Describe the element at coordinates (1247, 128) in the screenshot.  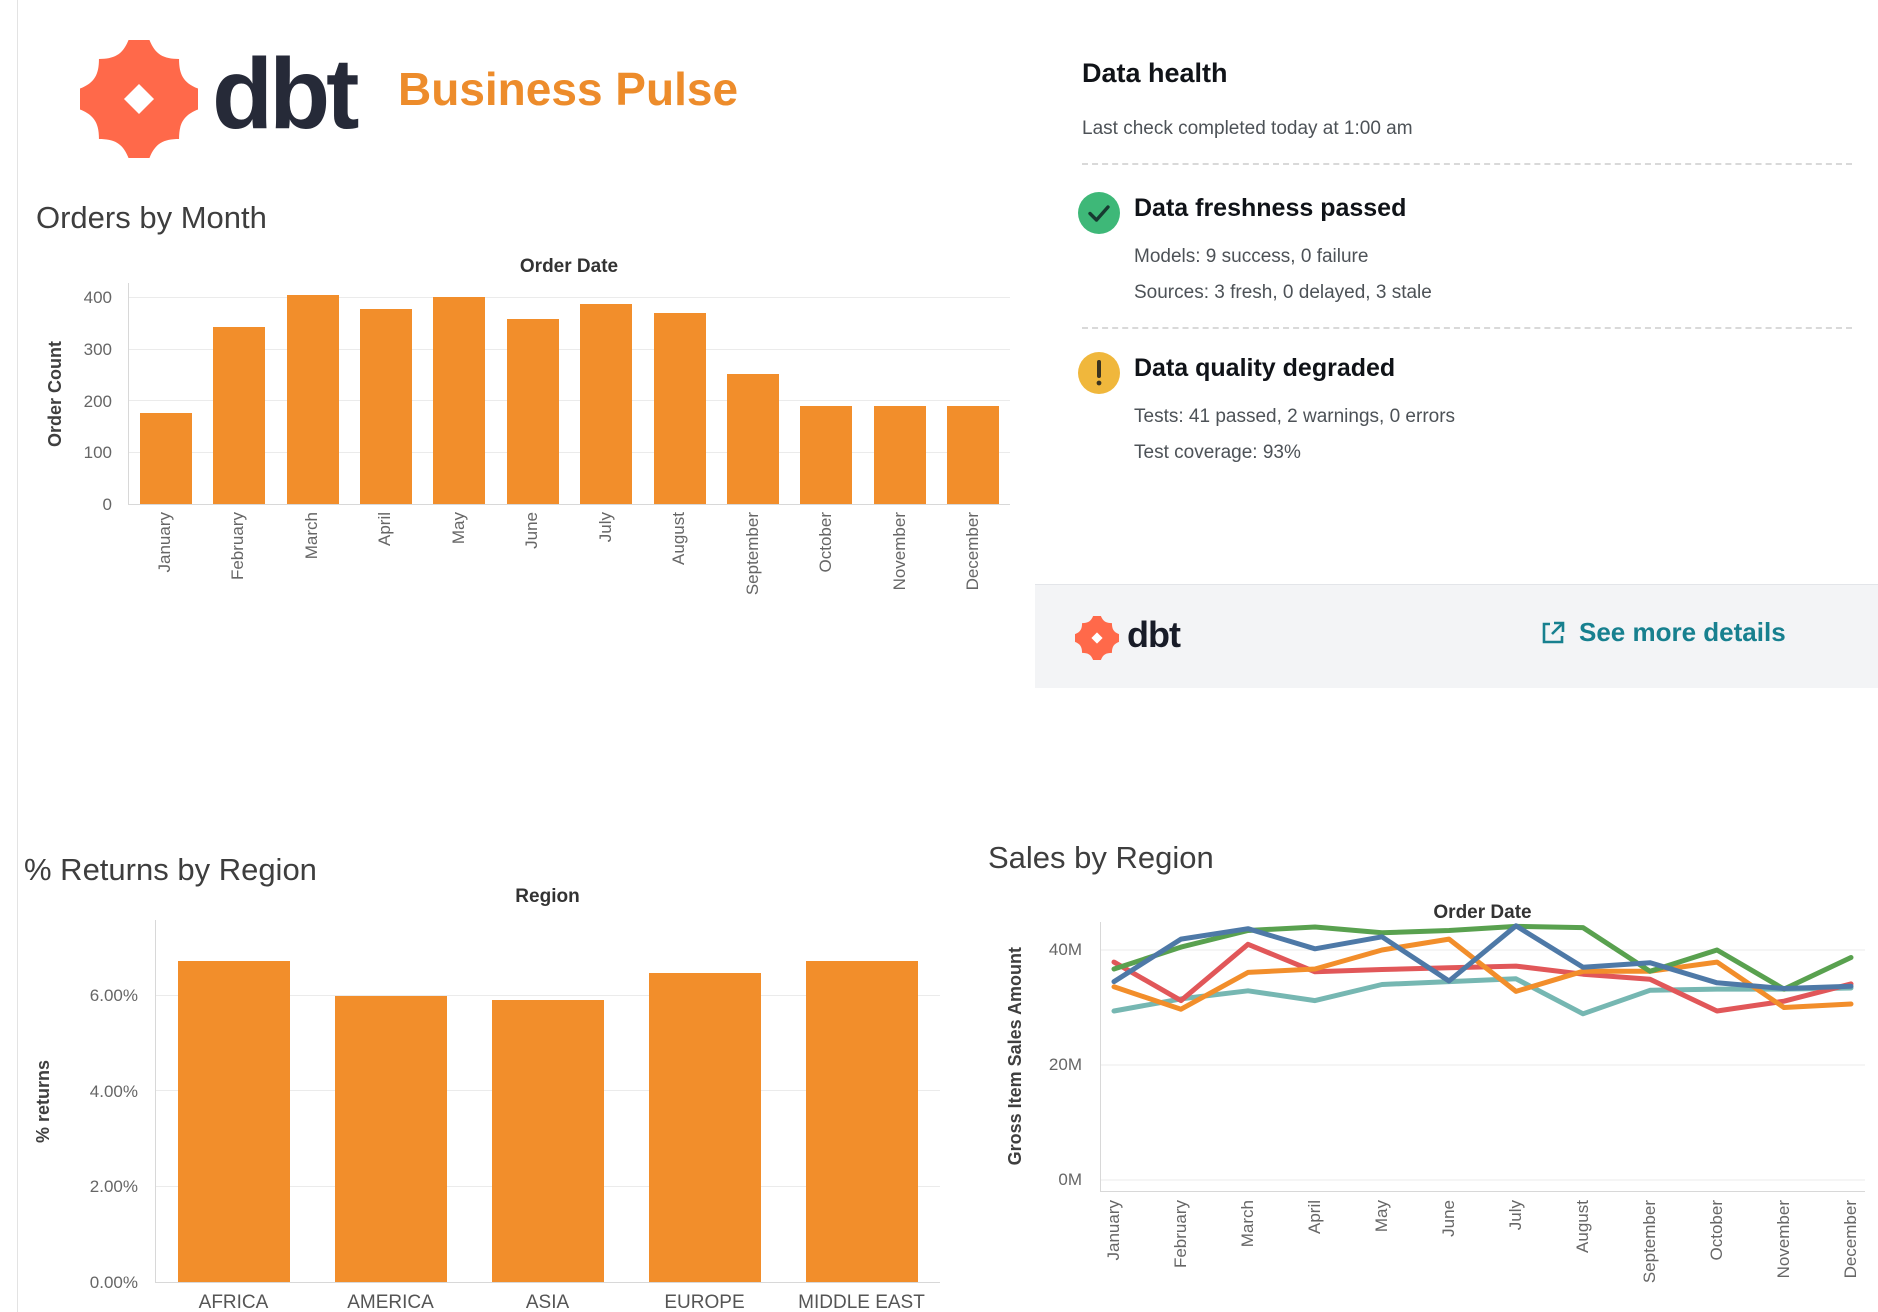
I see `data-health-last-check: Last check completed today at 1:00 am` at that location.